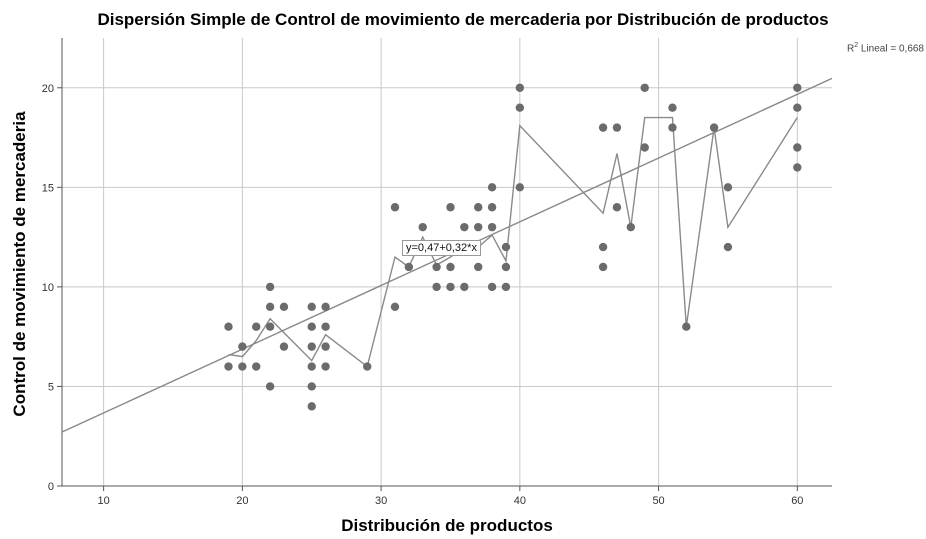 The width and height of the screenshot is (926, 539). Describe the element at coordinates (381, 501) in the screenshot. I see `x-tick-label: 30` at that location.